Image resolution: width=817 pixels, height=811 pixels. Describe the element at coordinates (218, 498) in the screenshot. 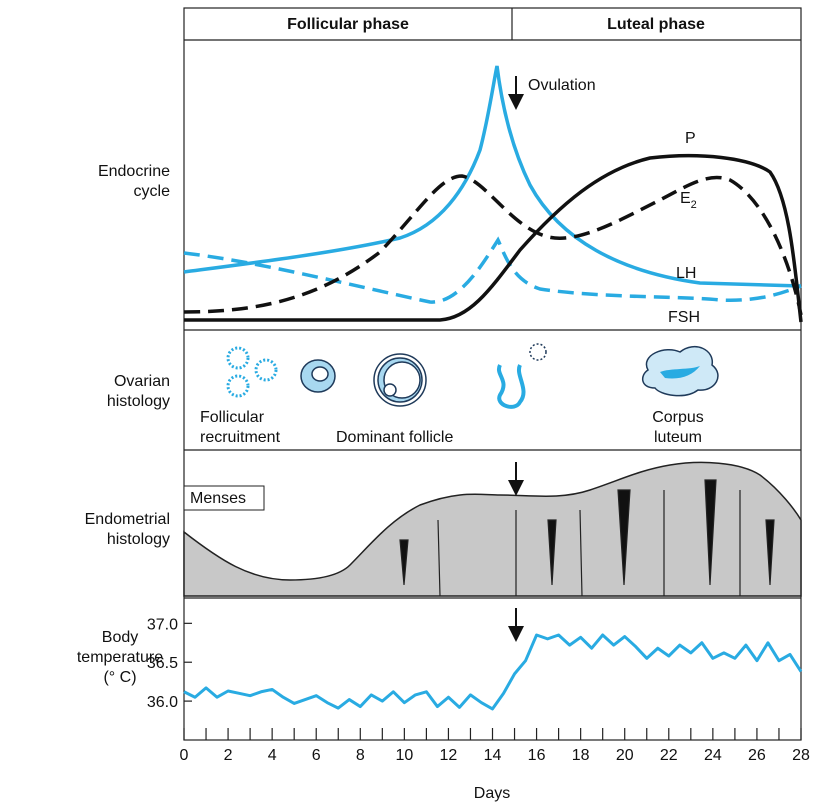

I see `menses-label: Menses` at that location.